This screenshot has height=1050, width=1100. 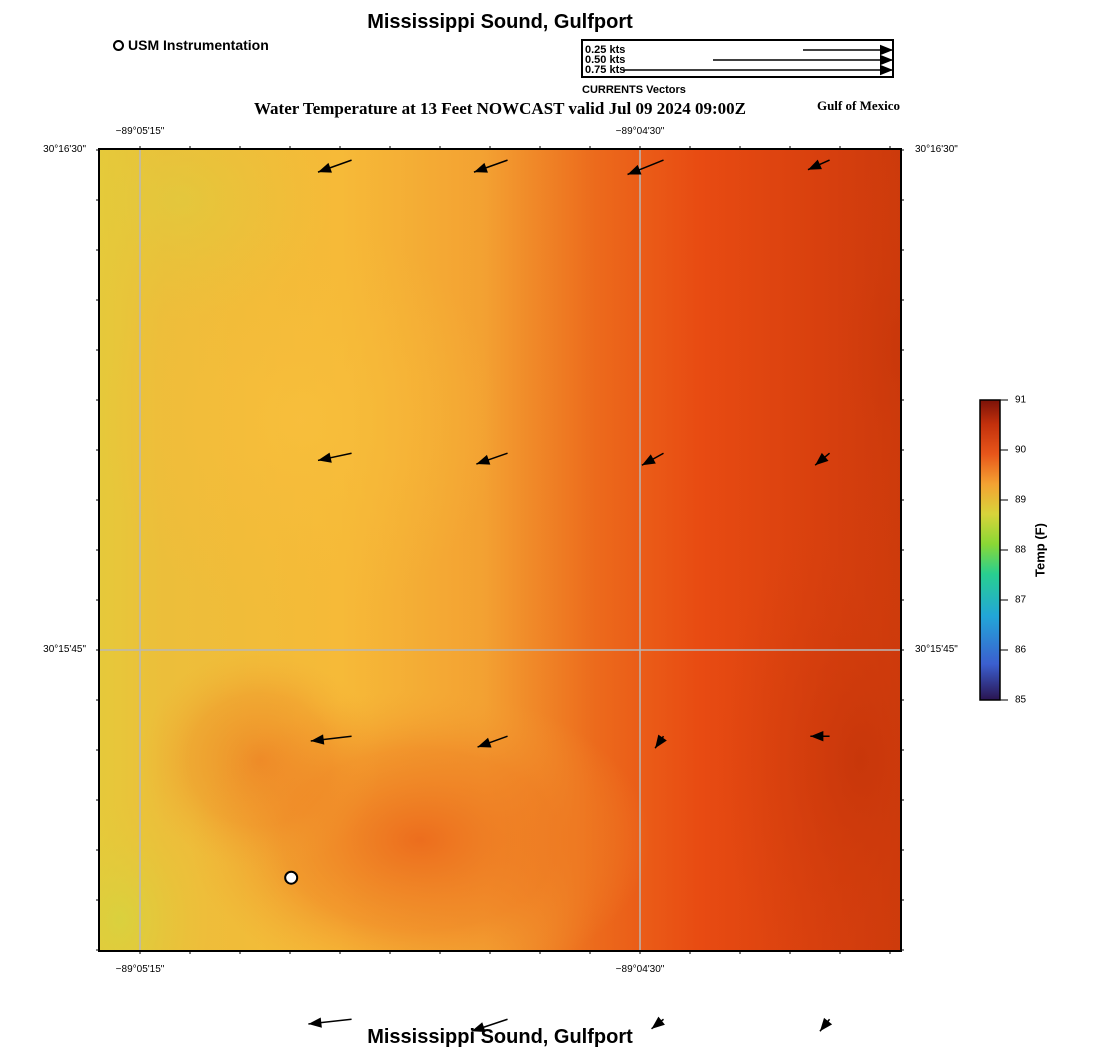 What do you see at coordinates (605, 70) in the screenshot?
I see `vector-scale-label: 0.75 kts` at bounding box center [605, 70].